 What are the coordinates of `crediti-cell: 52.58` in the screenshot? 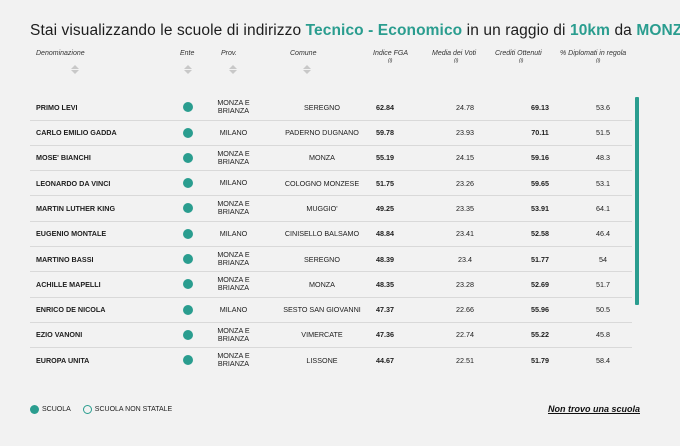 It's located at (540, 234).